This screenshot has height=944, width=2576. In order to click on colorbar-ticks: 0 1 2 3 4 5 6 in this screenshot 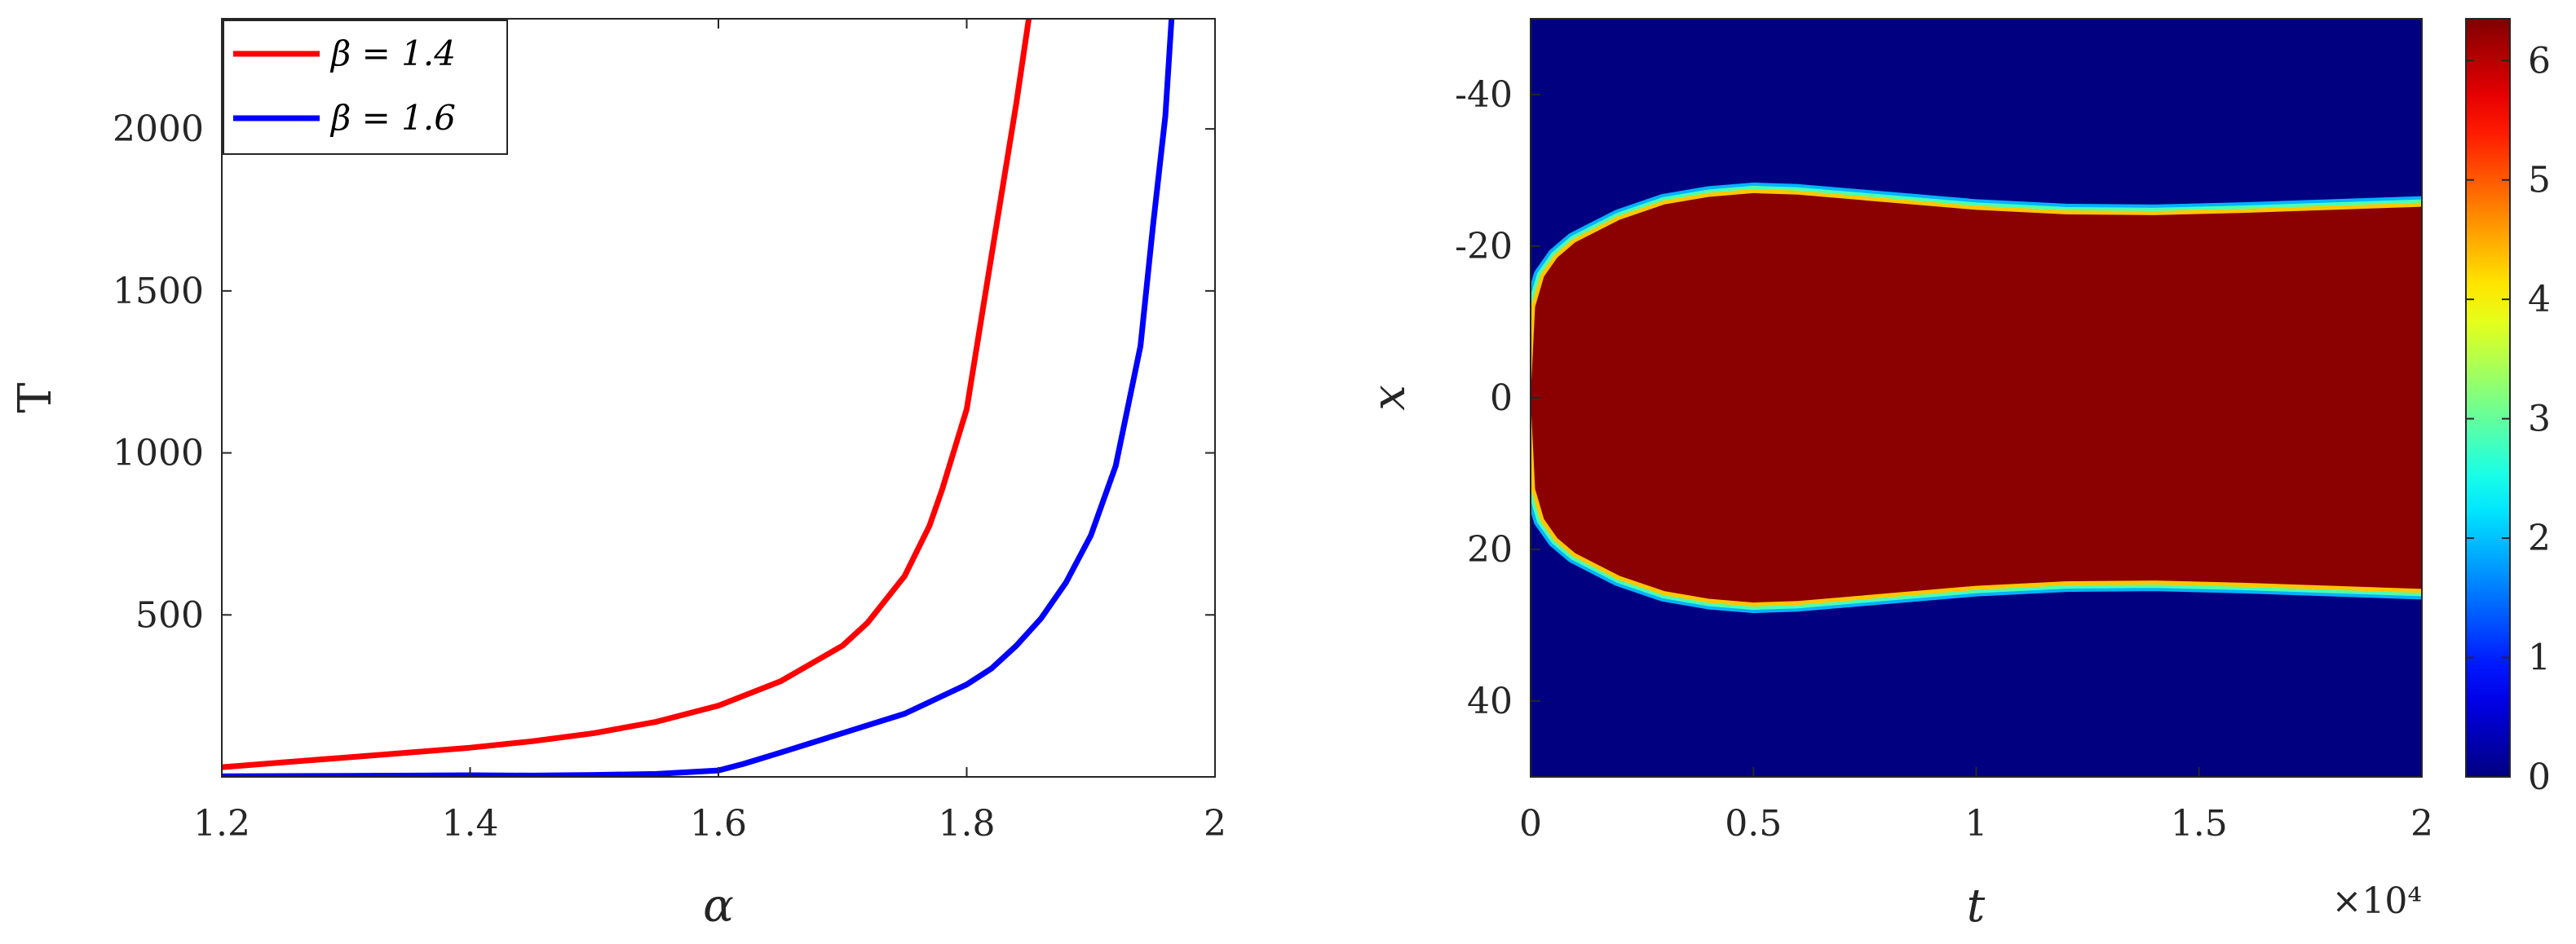, I will do `click(2508, 419)`.